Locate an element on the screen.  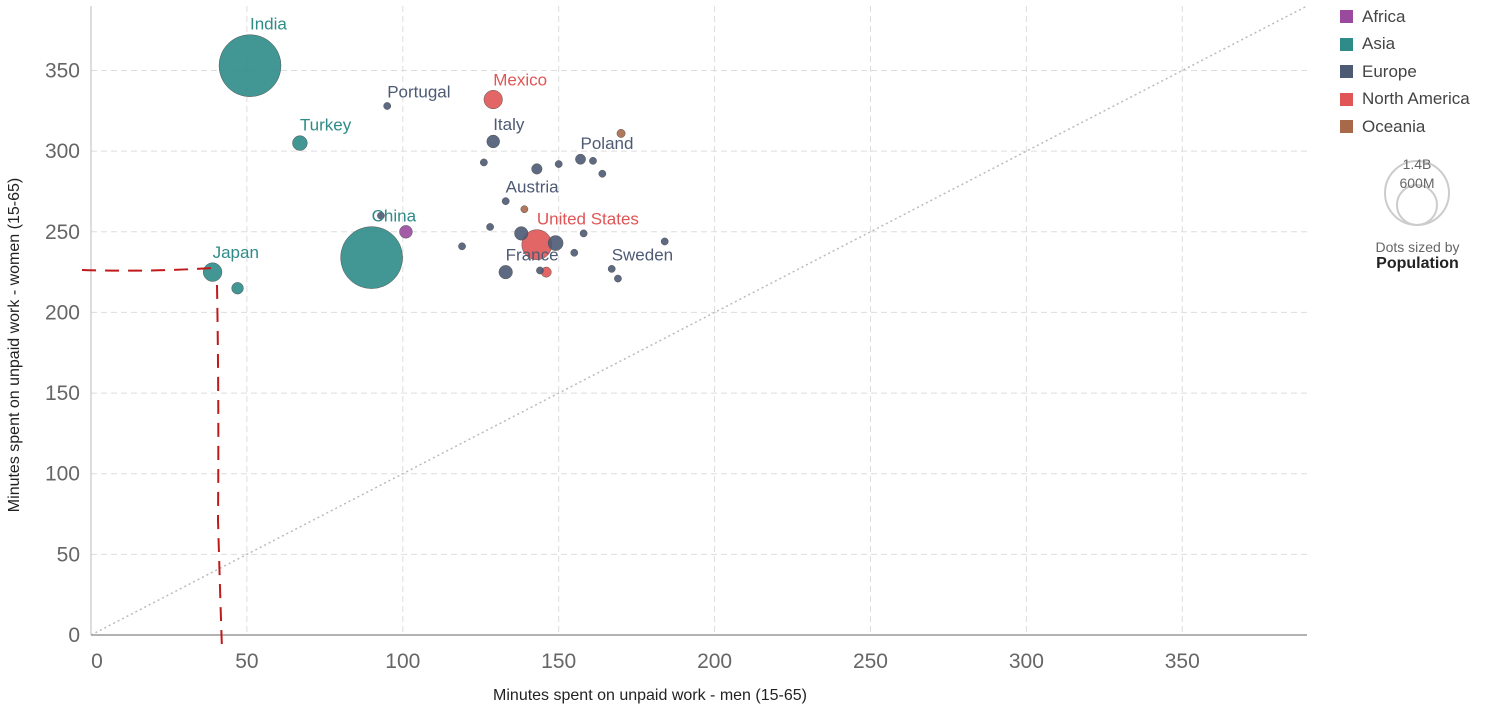
region-legend: Africa Asia Europe North America Oceania is located at coordinates (1415, 72).